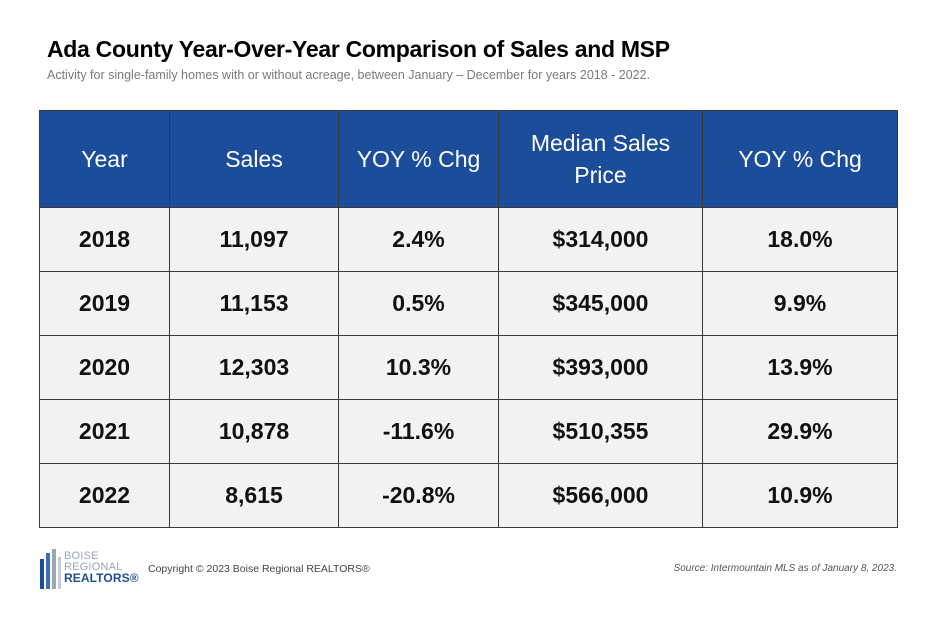  I want to click on cell-sales-yoy: -11.6%, so click(418, 431).